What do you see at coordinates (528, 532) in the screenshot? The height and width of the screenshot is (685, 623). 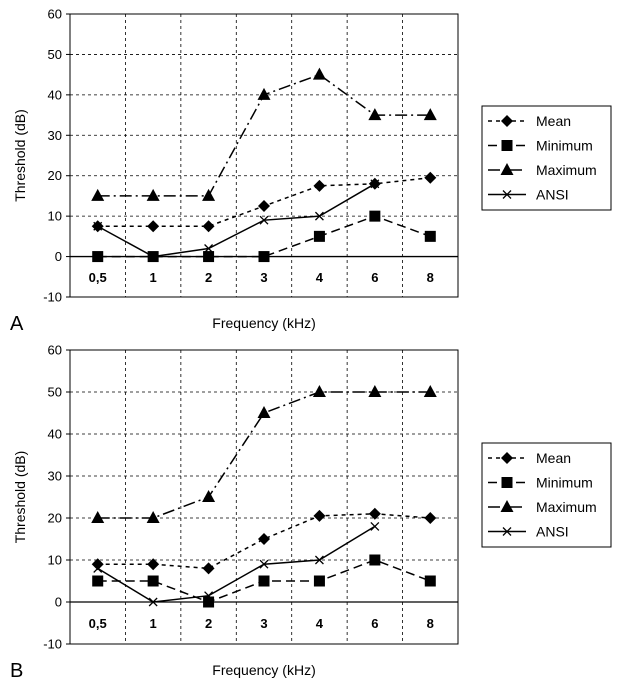 I see `legend-item-ansi: ANSI` at bounding box center [528, 532].